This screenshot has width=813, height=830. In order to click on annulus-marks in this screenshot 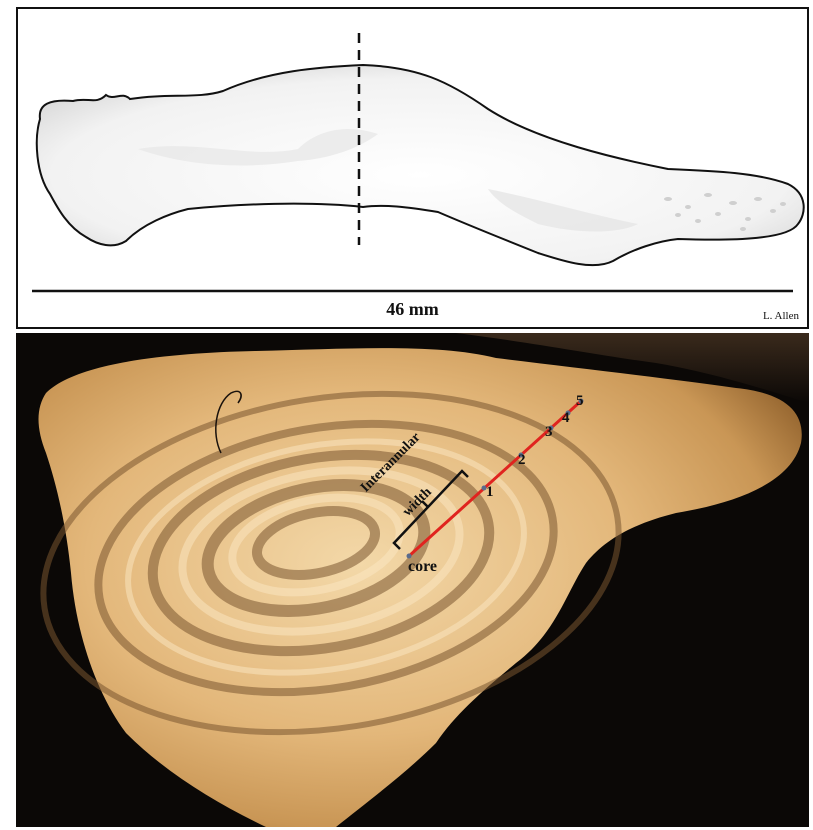, I will do `click(495, 478)`.